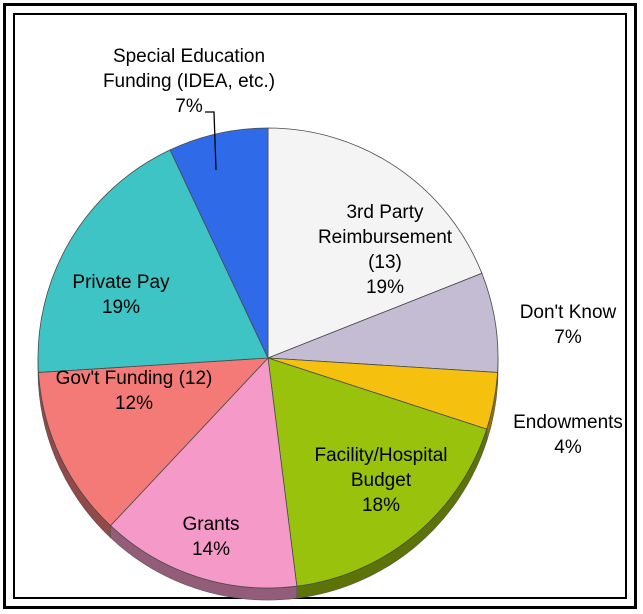 The width and height of the screenshot is (643, 614). What do you see at coordinates (121, 282) in the screenshot?
I see `slice-label-line: Private Pay` at bounding box center [121, 282].